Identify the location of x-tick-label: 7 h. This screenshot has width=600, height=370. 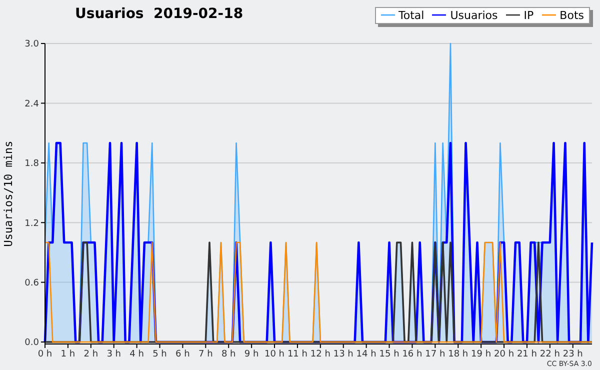
(205, 354).